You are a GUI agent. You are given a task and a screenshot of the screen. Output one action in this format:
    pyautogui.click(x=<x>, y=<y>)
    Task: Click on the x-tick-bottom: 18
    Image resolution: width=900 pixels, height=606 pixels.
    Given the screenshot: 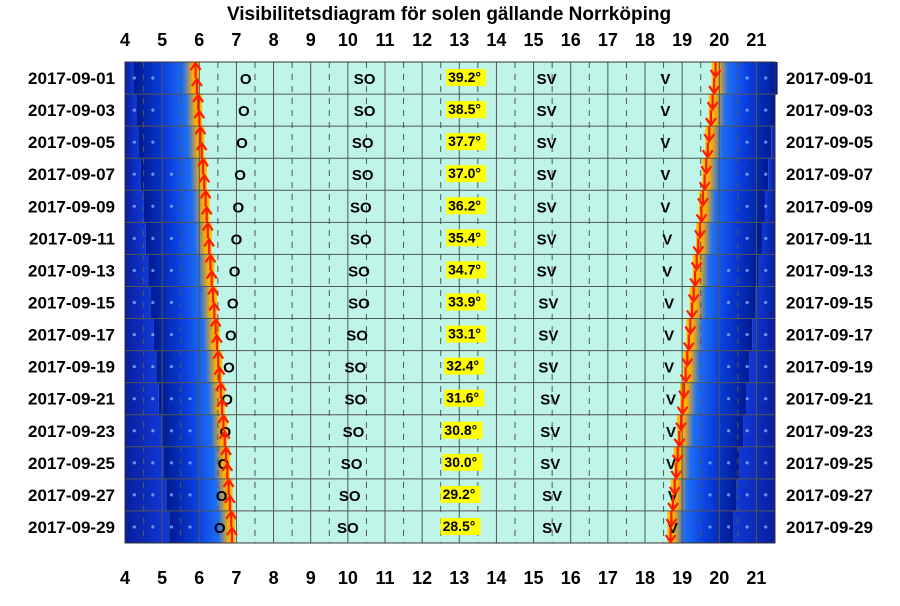 What is the action you would take?
    pyautogui.click(x=645, y=578)
    